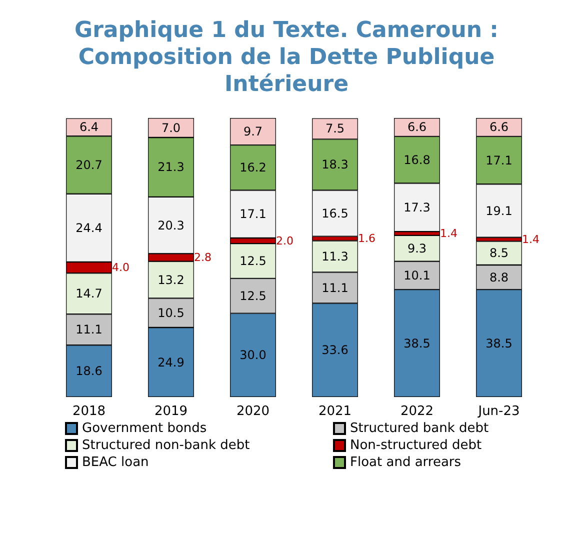 Image resolution: width=573 pixels, height=540 pixels. What do you see at coordinates (335, 165) in the screenshot?
I see `data-label: 18.3` at bounding box center [335, 165].